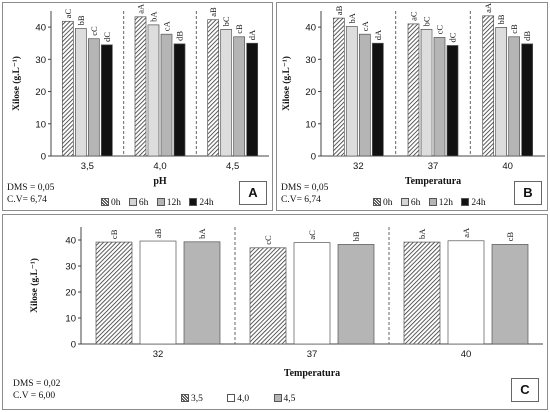 The image size is (550, 412). I want to click on dms-value: DMS = 0,02, so click(37, 384).